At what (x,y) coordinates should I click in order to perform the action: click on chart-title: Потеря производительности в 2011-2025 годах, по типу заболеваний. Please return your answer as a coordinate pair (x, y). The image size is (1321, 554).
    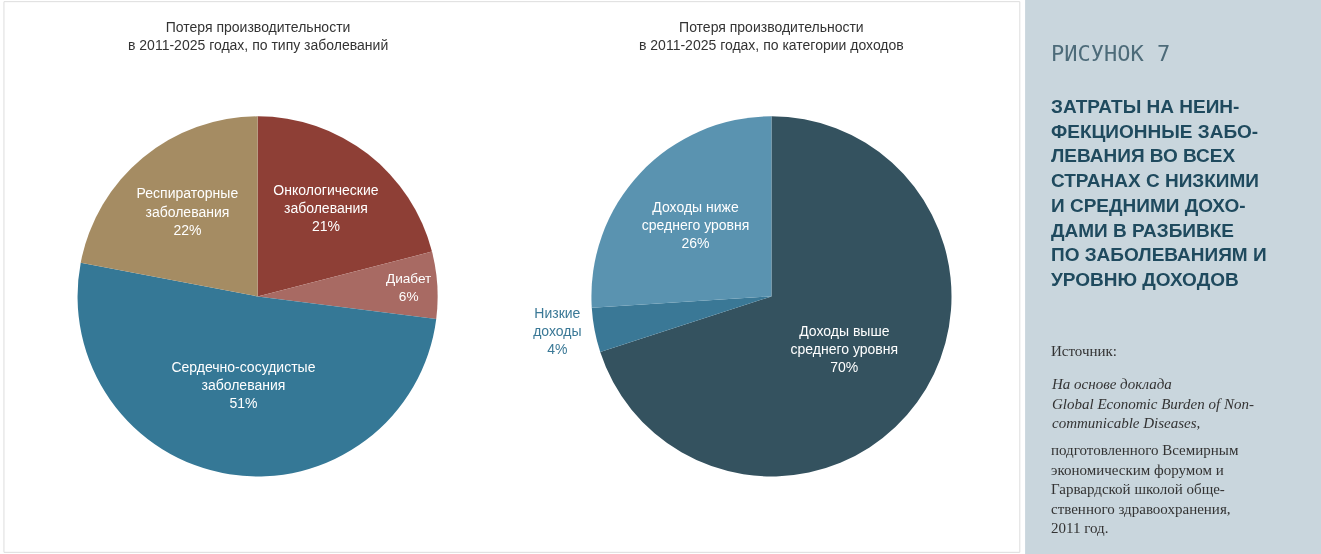
    Looking at the image, I should click on (258, 36).